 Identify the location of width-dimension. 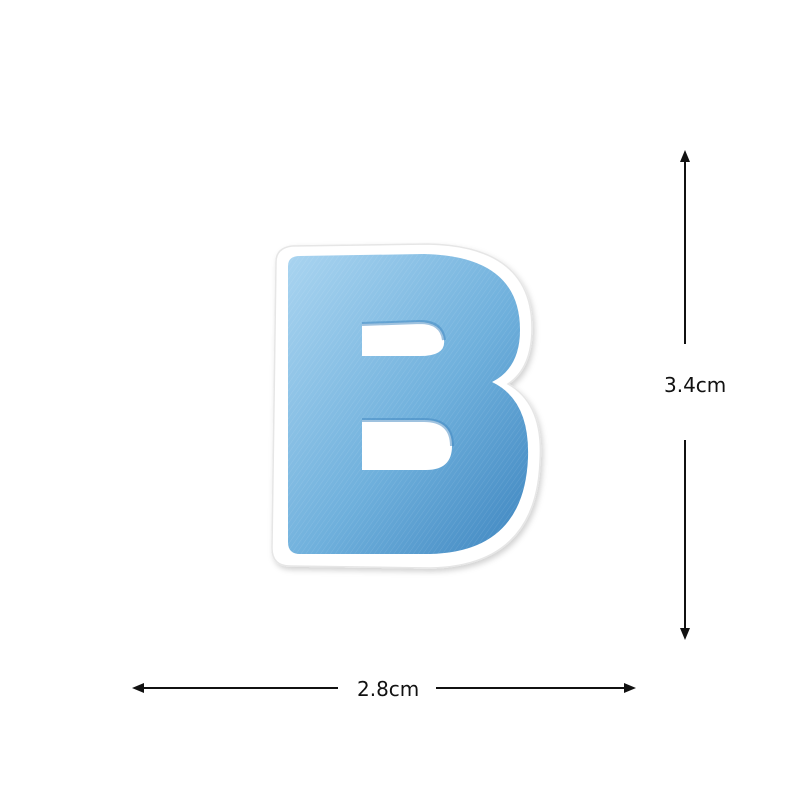
(384, 688).